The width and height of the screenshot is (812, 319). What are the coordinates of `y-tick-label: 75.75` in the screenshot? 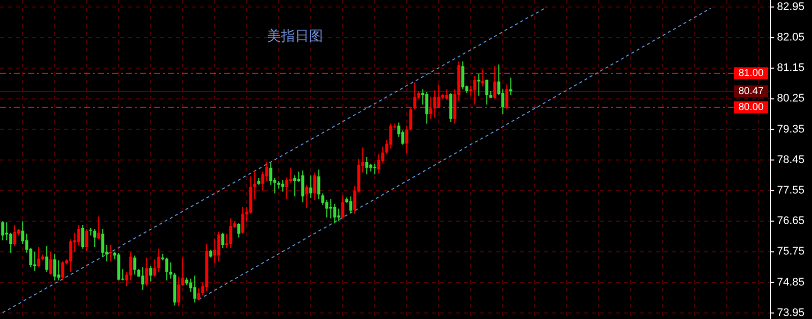 It's located at (791, 252).